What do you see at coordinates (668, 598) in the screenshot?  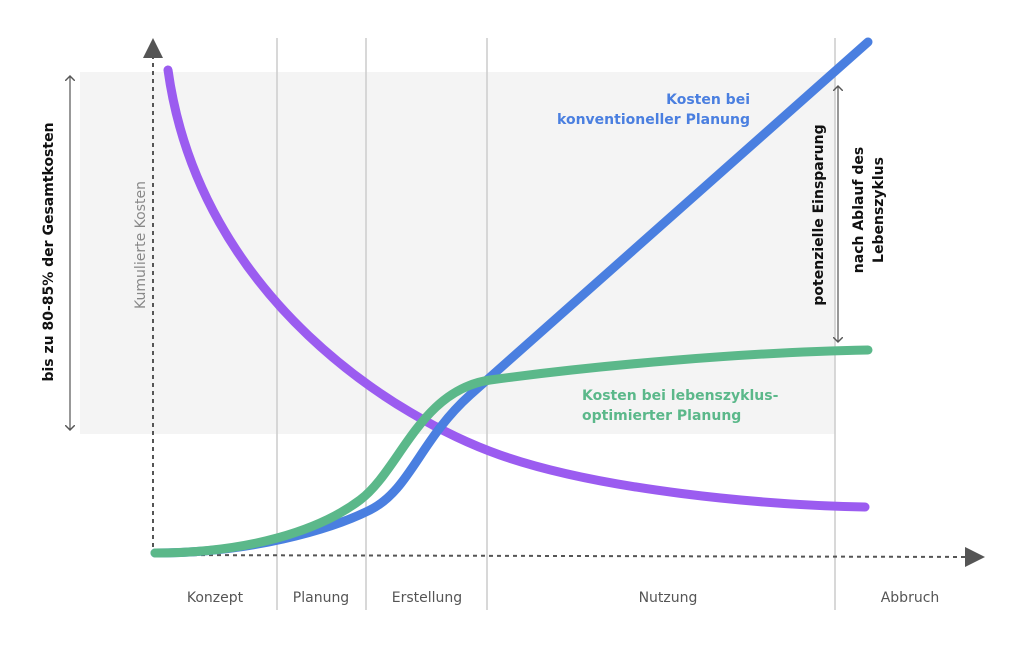 I see `phase-label: Nutzung` at bounding box center [668, 598].